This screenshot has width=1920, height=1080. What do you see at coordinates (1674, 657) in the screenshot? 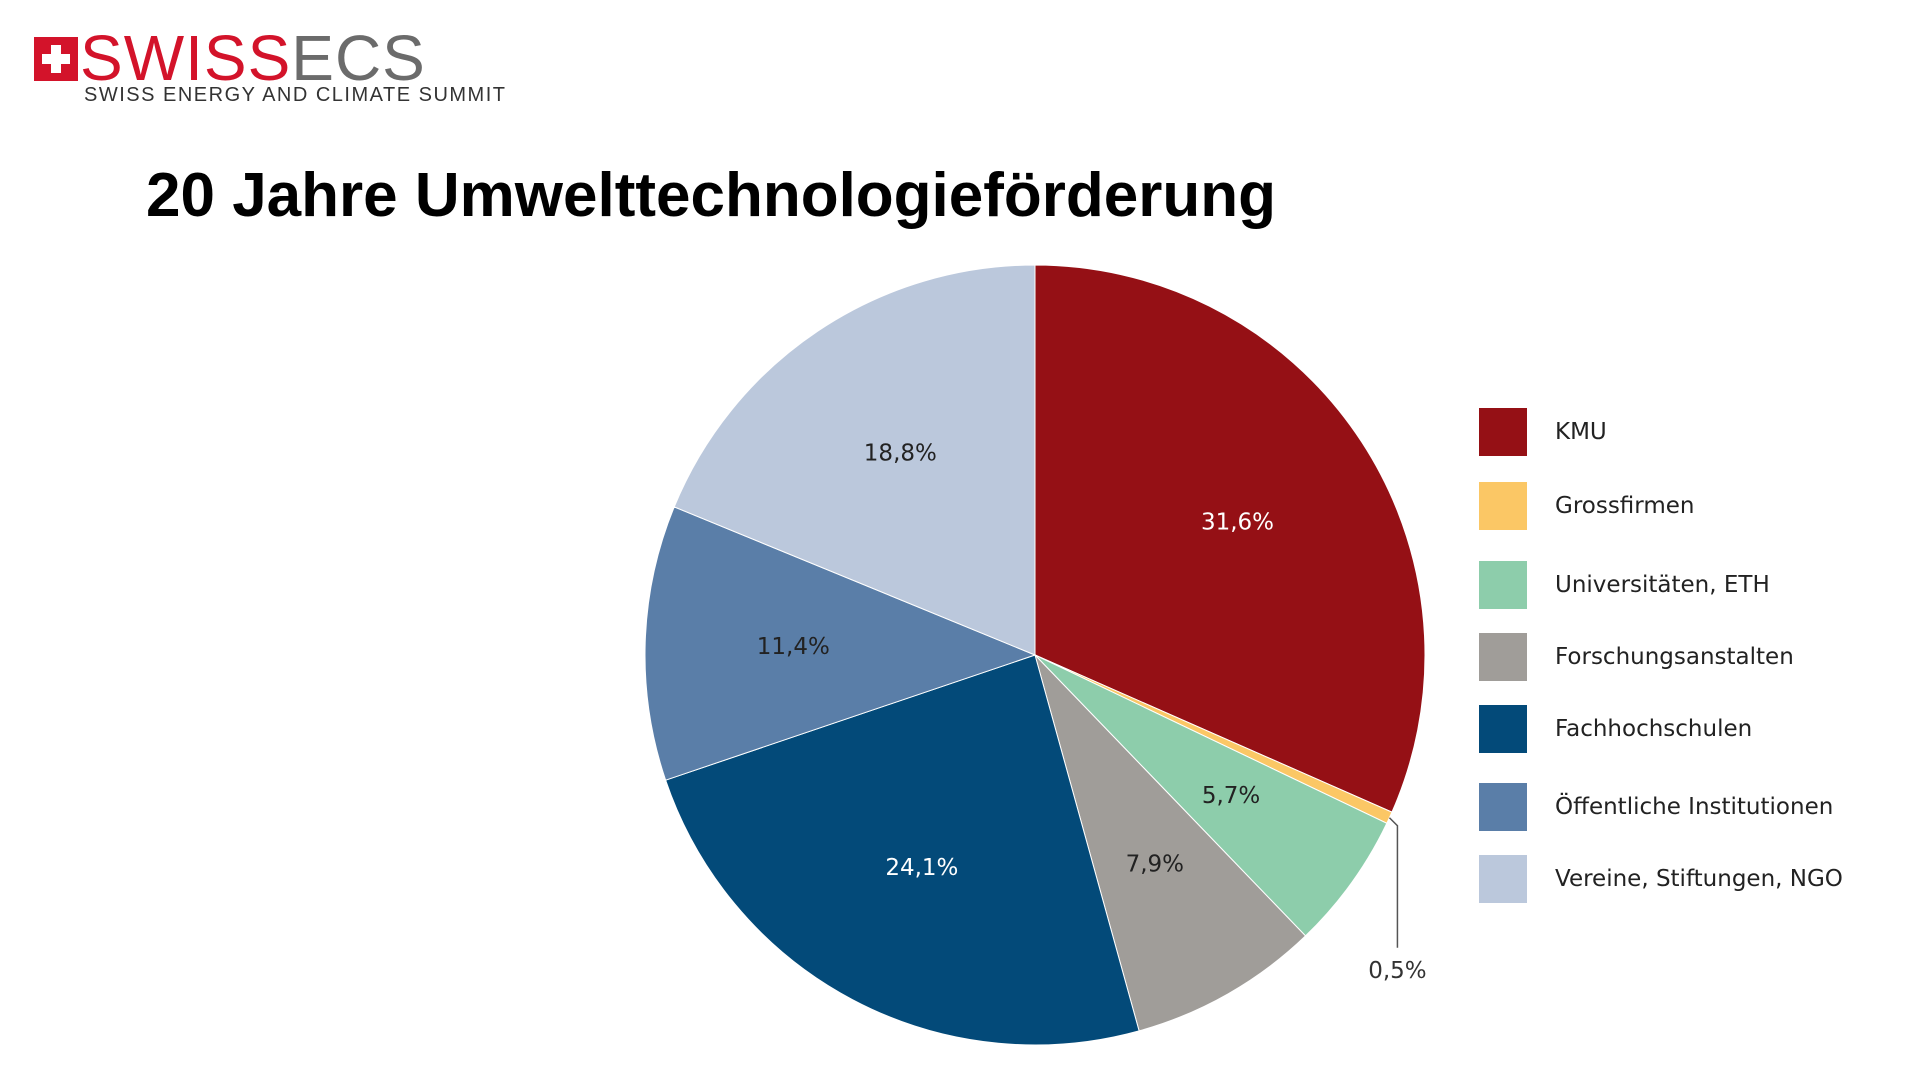
I see `legend-label: Forschungsanstalten` at bounding box center [1674, 657].